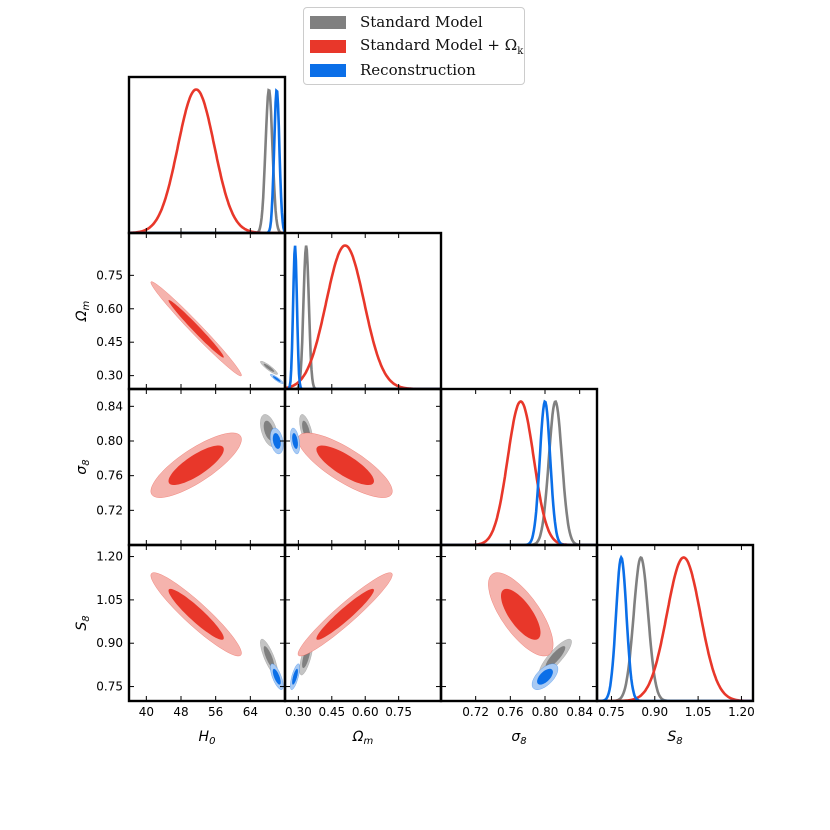  What do you see at coordinates (109, 275) in the screenshot?
I see `y-tick-label-Om: 0.75` at bounding box center [109, 275].